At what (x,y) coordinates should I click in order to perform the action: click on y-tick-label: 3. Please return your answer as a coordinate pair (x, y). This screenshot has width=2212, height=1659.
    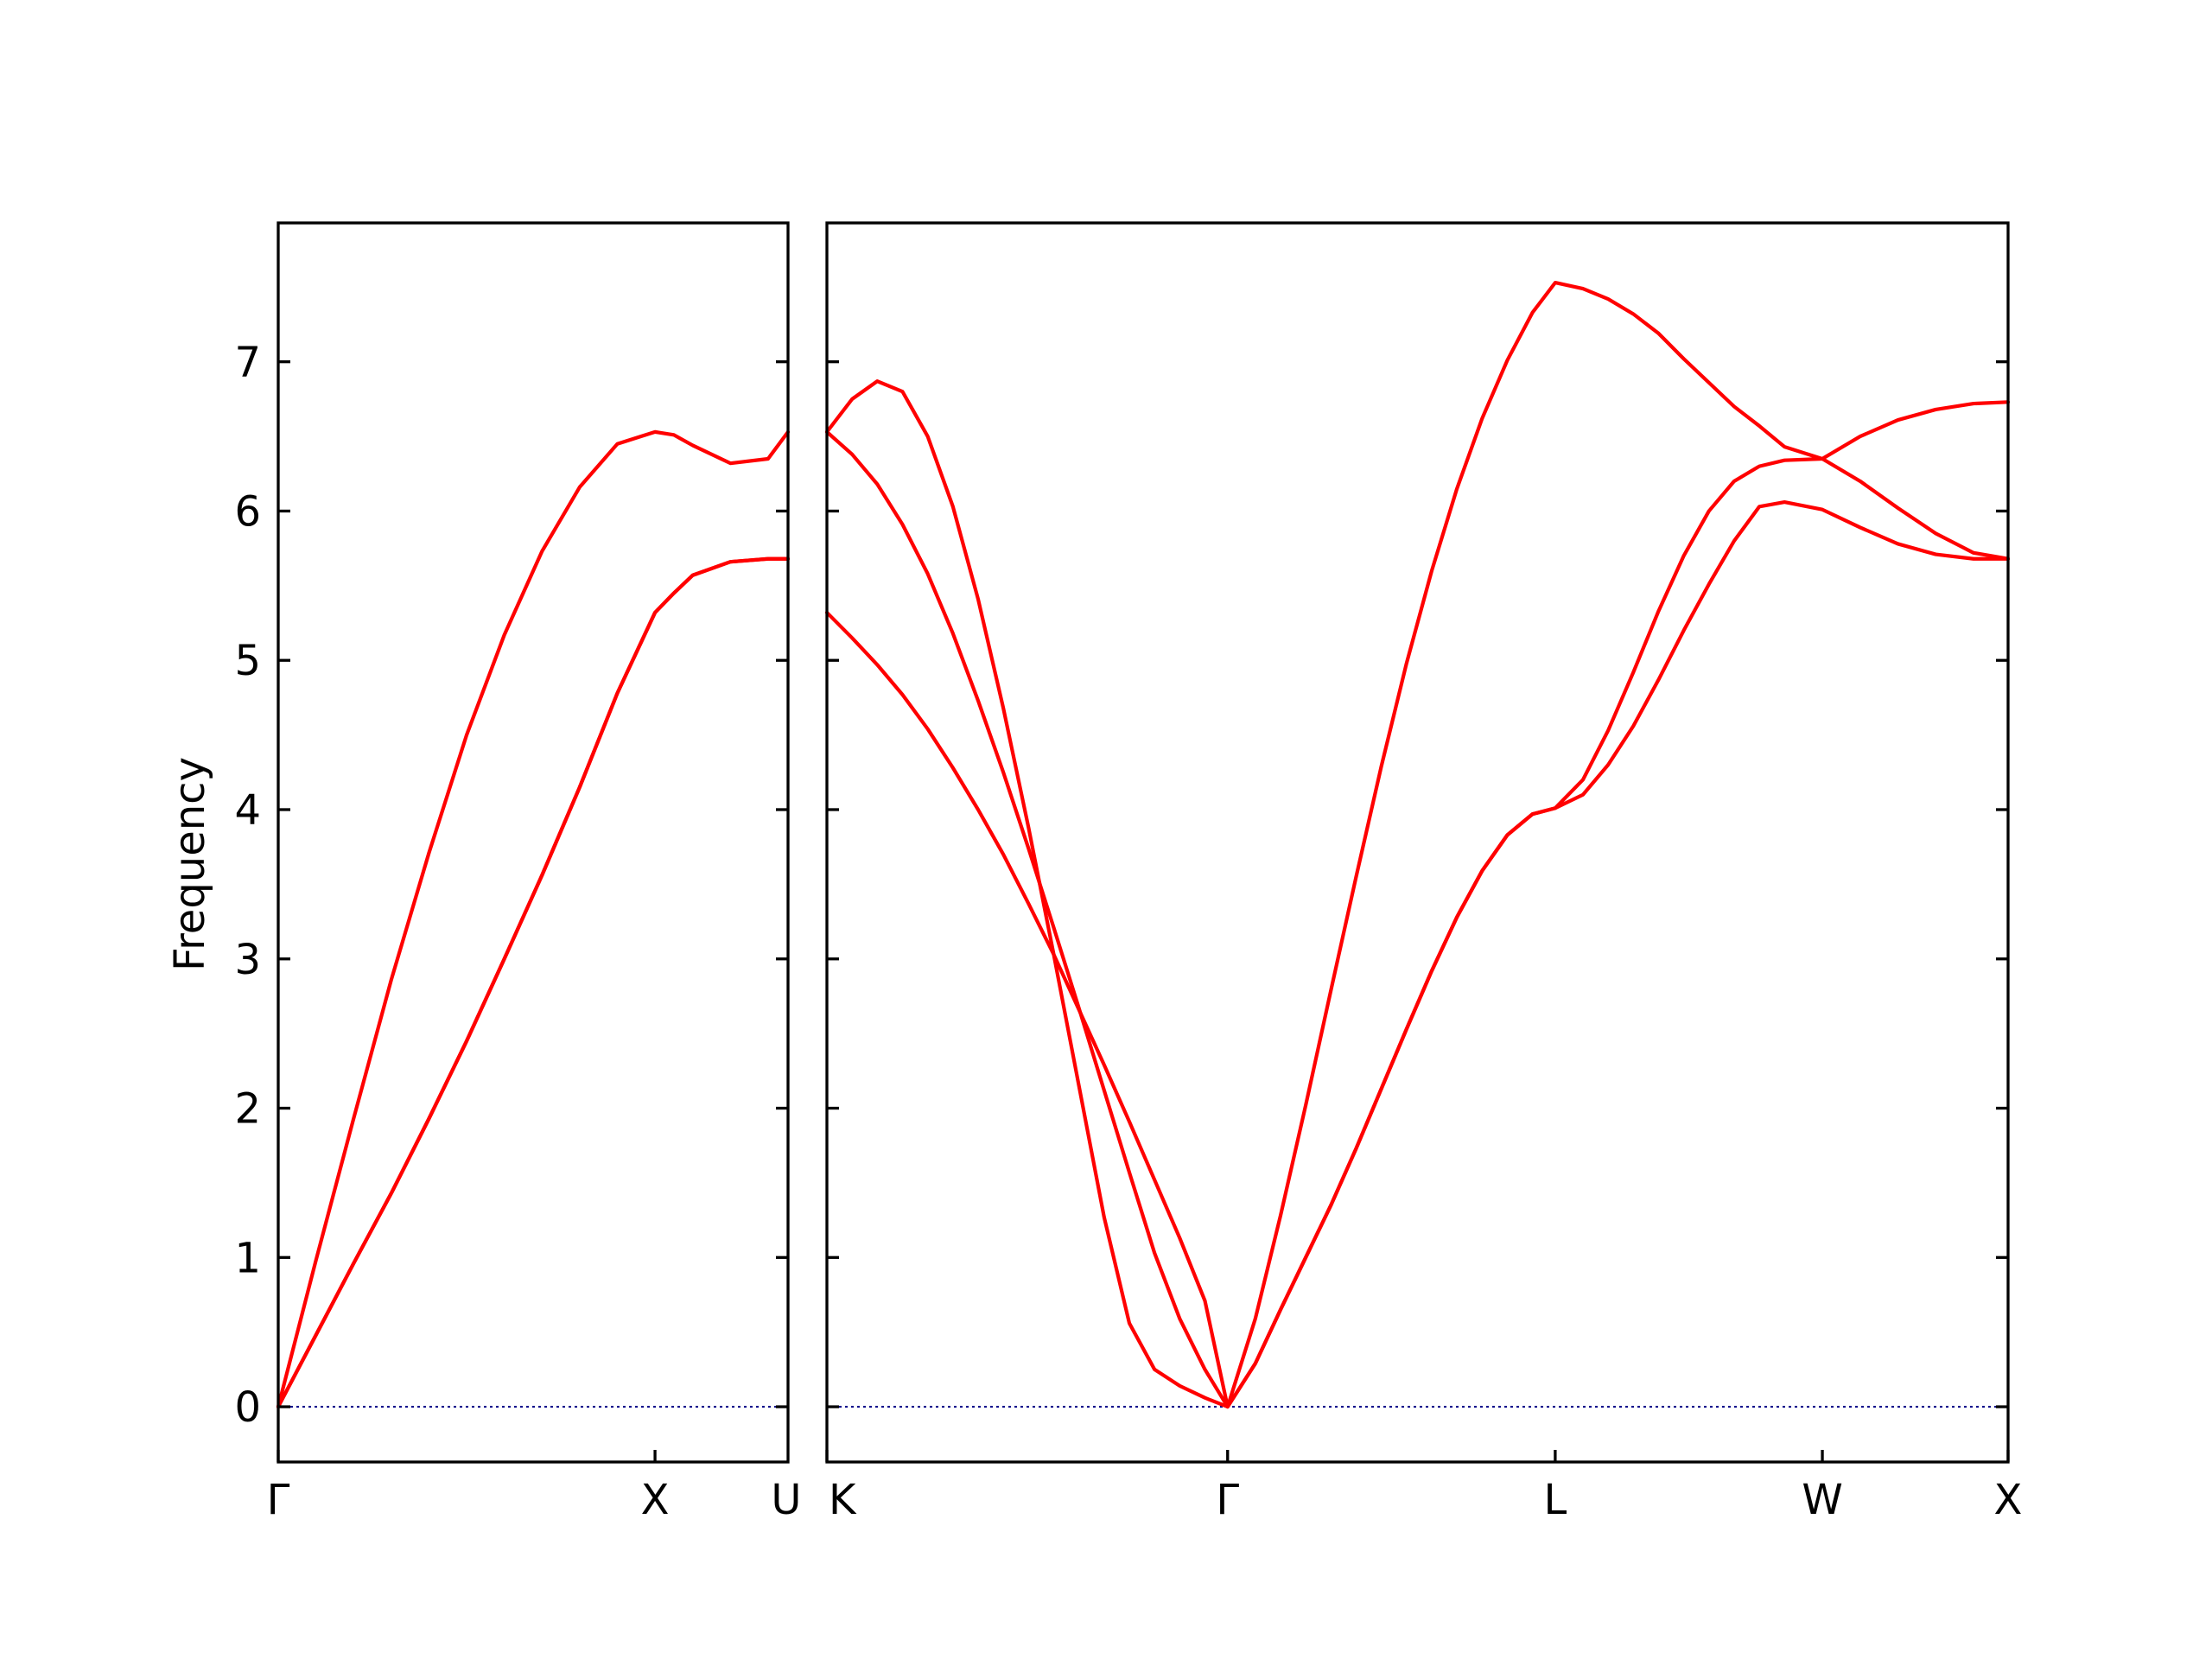
    Looking at the image, I should click on (247, 960).